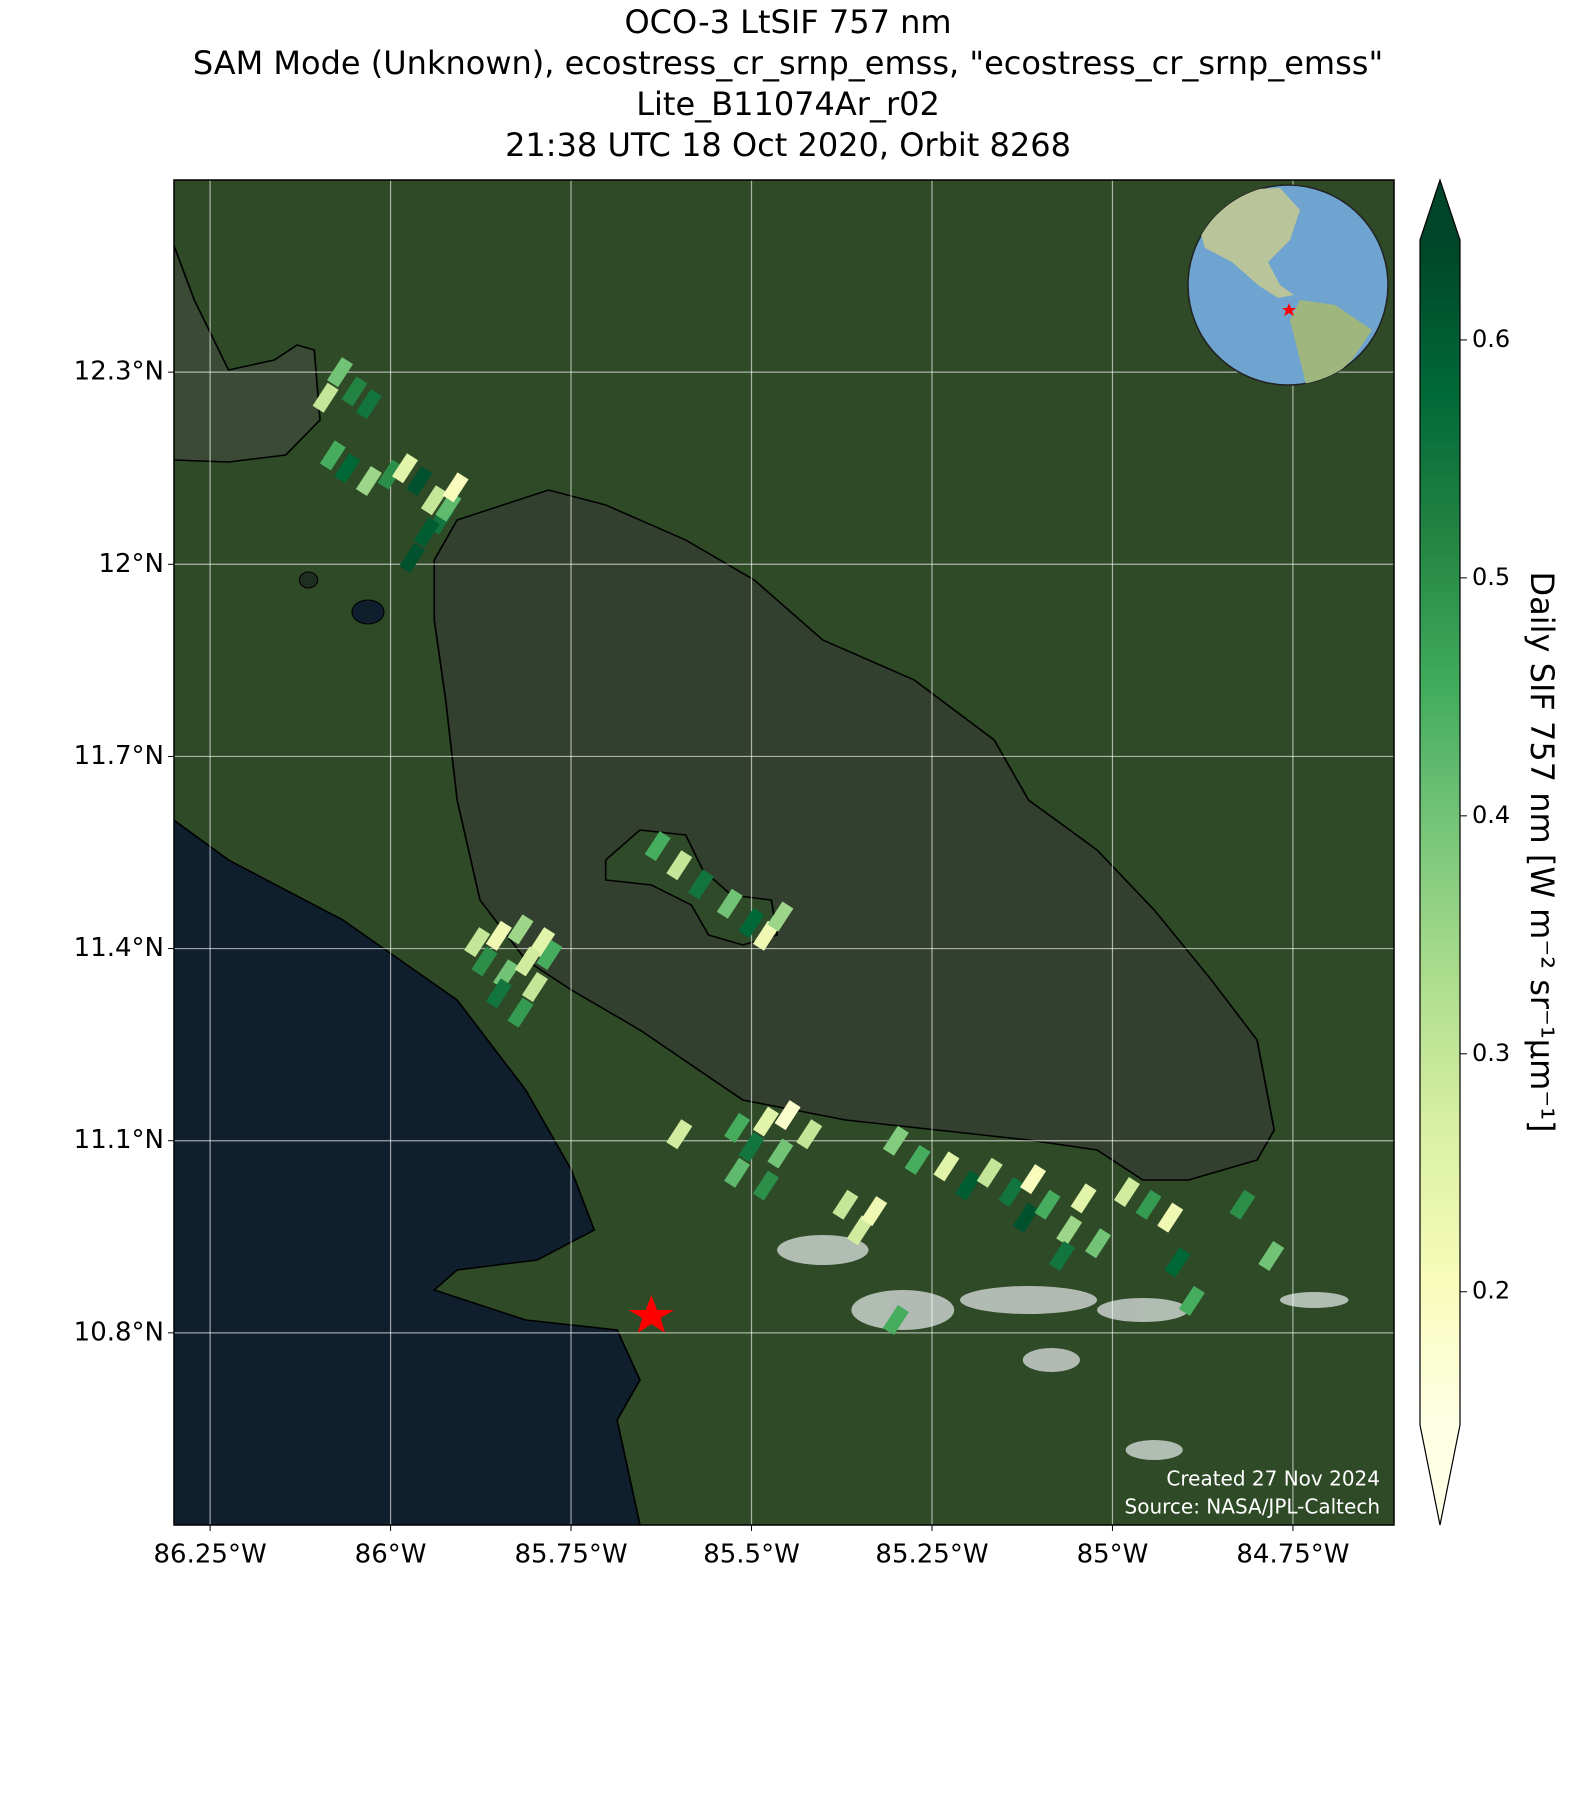 The height and width of the screenshot is (1795, 1577). What do you see at coordinates (1491, 577) in the screenshot?
I see `colorbar-tick-label: 0.5` at bounding box center [1491, 577].